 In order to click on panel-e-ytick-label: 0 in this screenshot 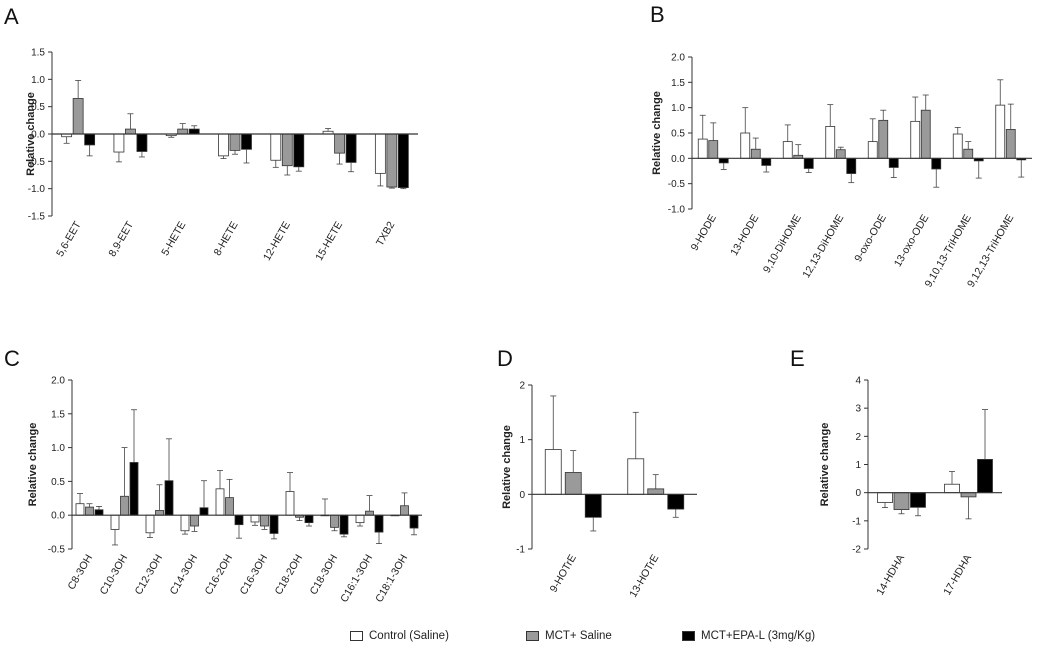, I will do `click(858, 493)`.